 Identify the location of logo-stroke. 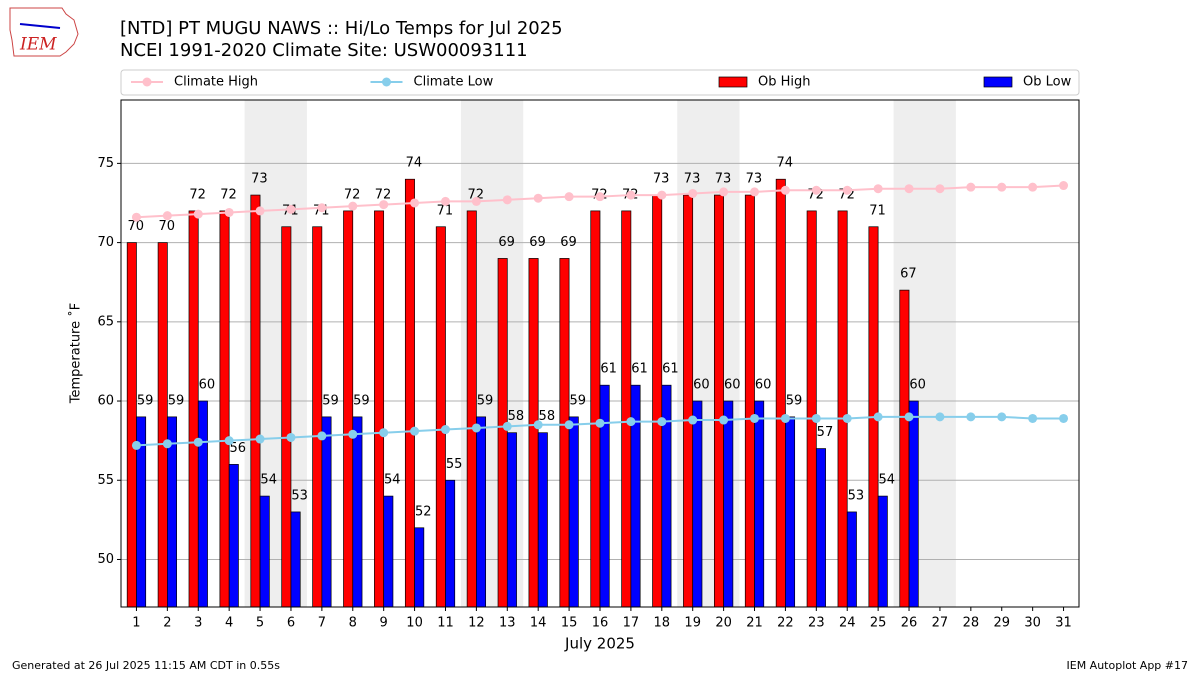
(40, 26).